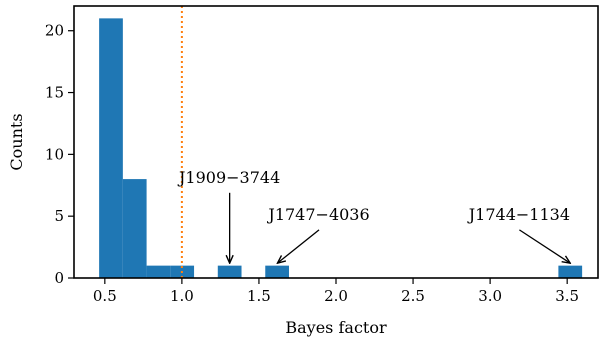  Describe the element at coordinates (336, 296) in the screenshot. I see `x-tick-label-3: 2.0` at that location.